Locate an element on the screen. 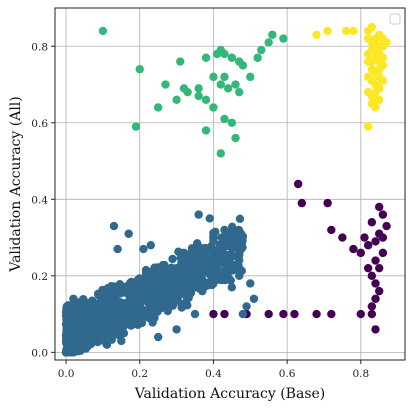 This screenshot has height=409, width=415. x-axis-label: Validation Accuracy (Base) is located at coordinates (230, 394).